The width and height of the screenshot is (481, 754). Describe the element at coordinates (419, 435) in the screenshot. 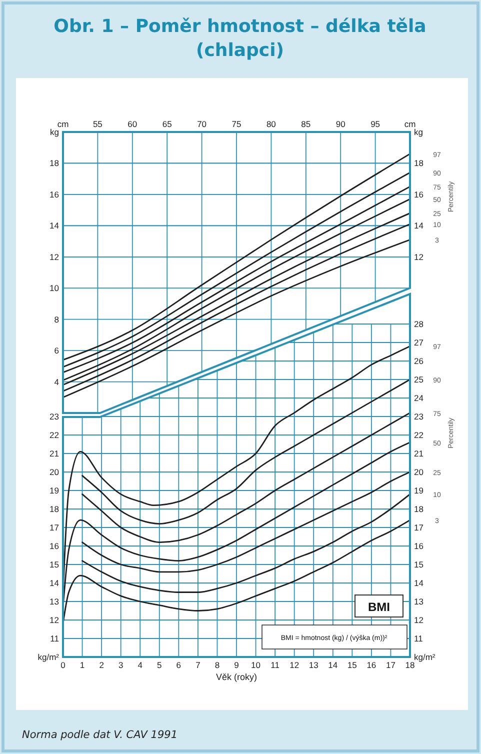

I see `y2-tick-label: 22` at that location.